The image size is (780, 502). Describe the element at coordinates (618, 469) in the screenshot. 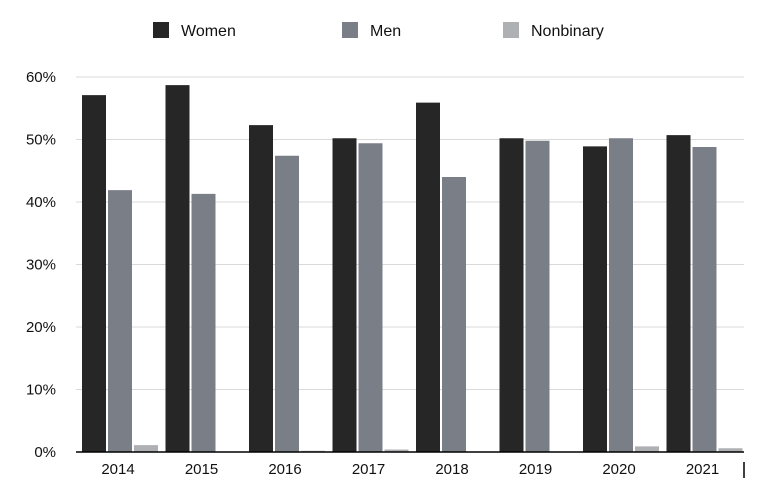

I see `x-tick-label: 2020` at that location.